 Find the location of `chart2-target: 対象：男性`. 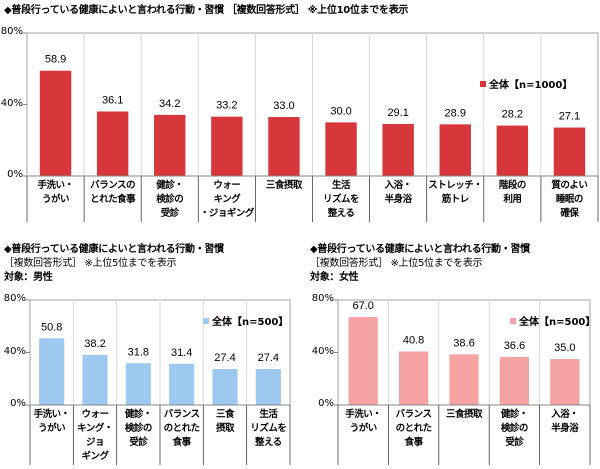

chart2-target: 対象：男性 is located at coordinates (28, 277).